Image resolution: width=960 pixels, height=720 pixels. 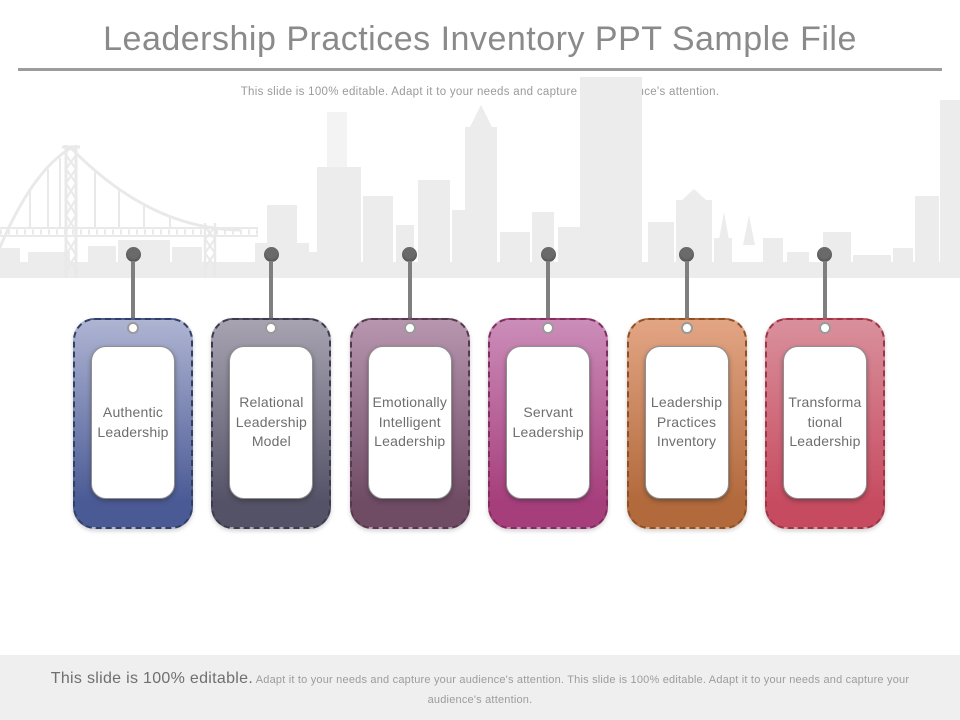 I want to click on tag-card-leadership-practices-inventory: Leadership Practices Inventory, so click(x=686, y=423).